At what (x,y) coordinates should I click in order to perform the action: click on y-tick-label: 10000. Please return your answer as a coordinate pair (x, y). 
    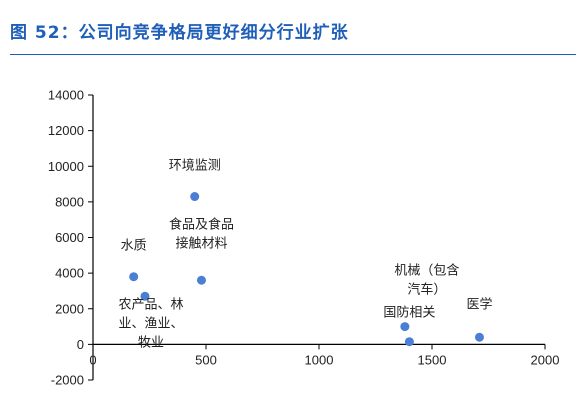
    Looking at the image, I should click on (66, 166).